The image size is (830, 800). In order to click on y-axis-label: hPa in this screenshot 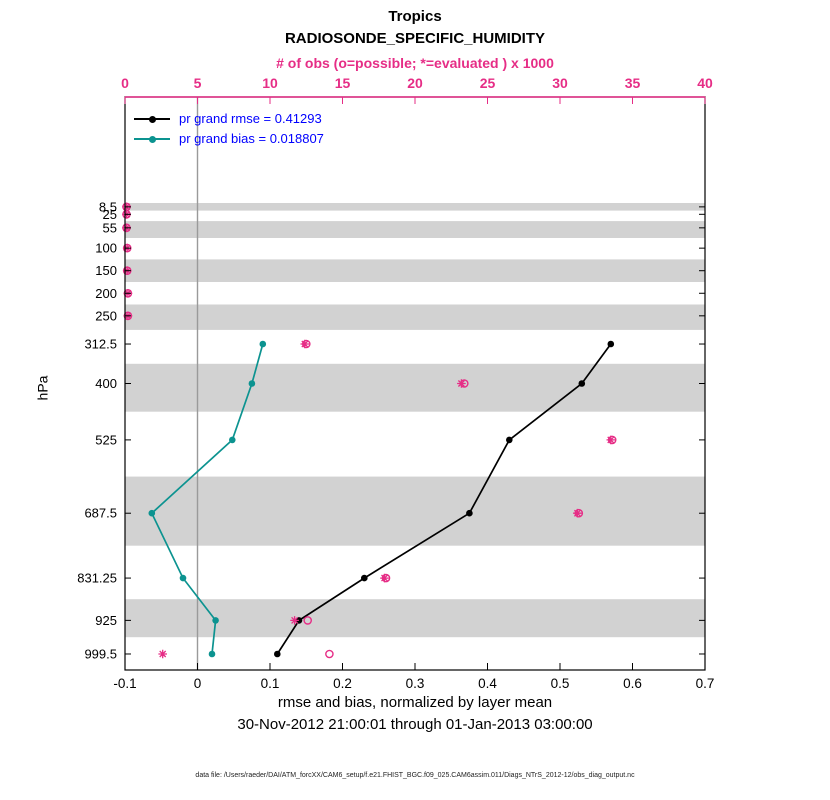, I will do `click(42, 388)`.